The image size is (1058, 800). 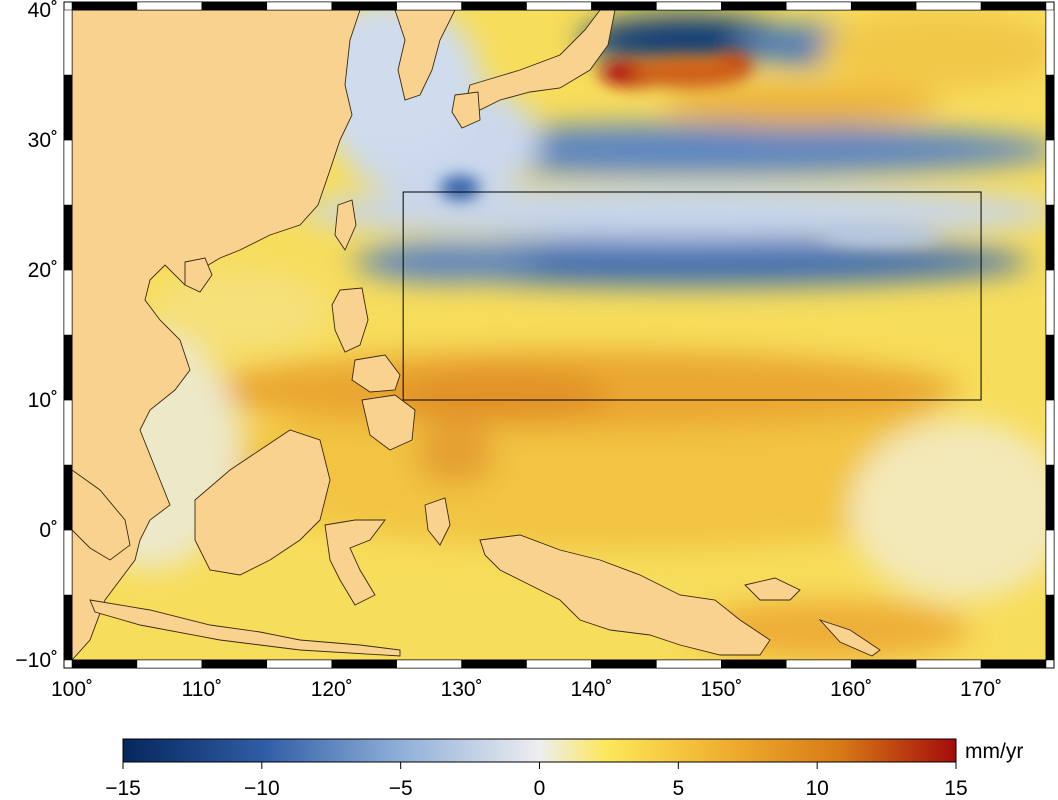 I want to click on taiwan-island, so click(x=345, y=225).